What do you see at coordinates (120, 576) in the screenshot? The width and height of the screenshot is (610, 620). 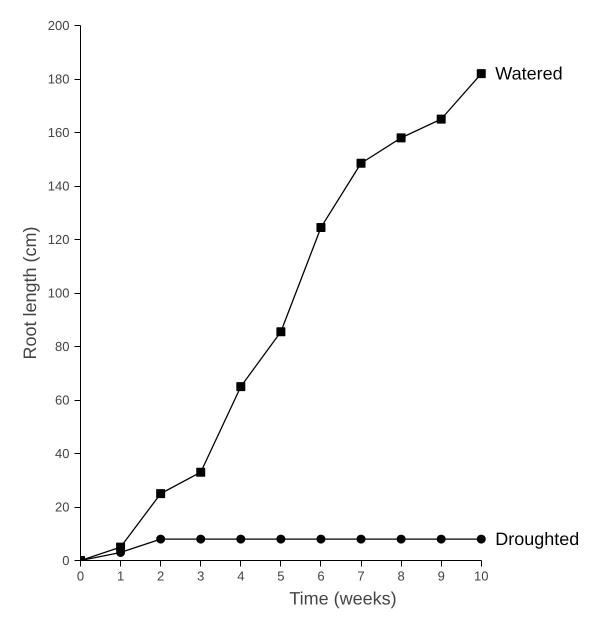 I see `x-tick-label: 1` at bounding box center [120, 576].